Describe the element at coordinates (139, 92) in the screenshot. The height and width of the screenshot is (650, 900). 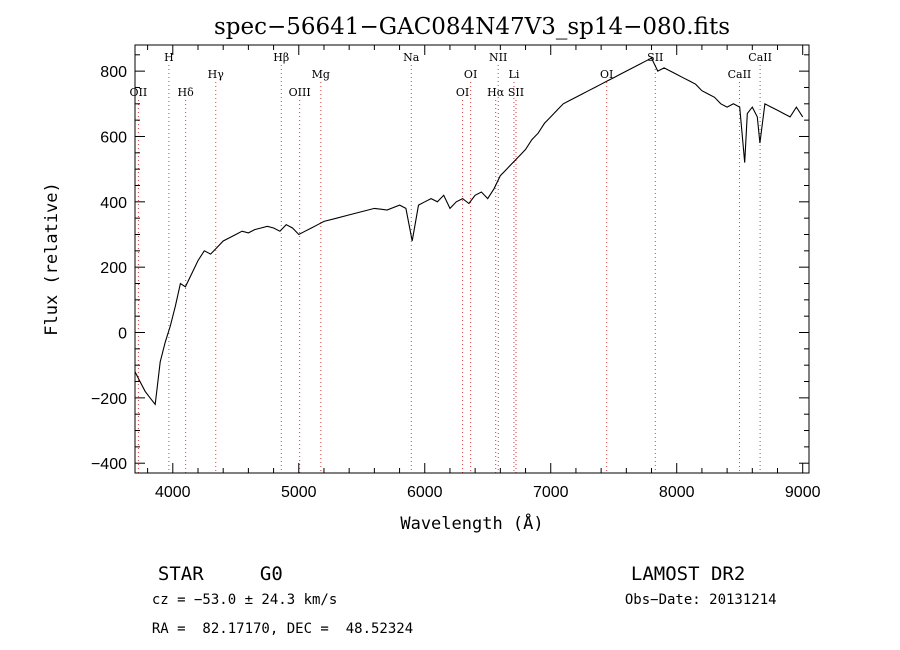
I see `spectral-line-label: OII` at that location.